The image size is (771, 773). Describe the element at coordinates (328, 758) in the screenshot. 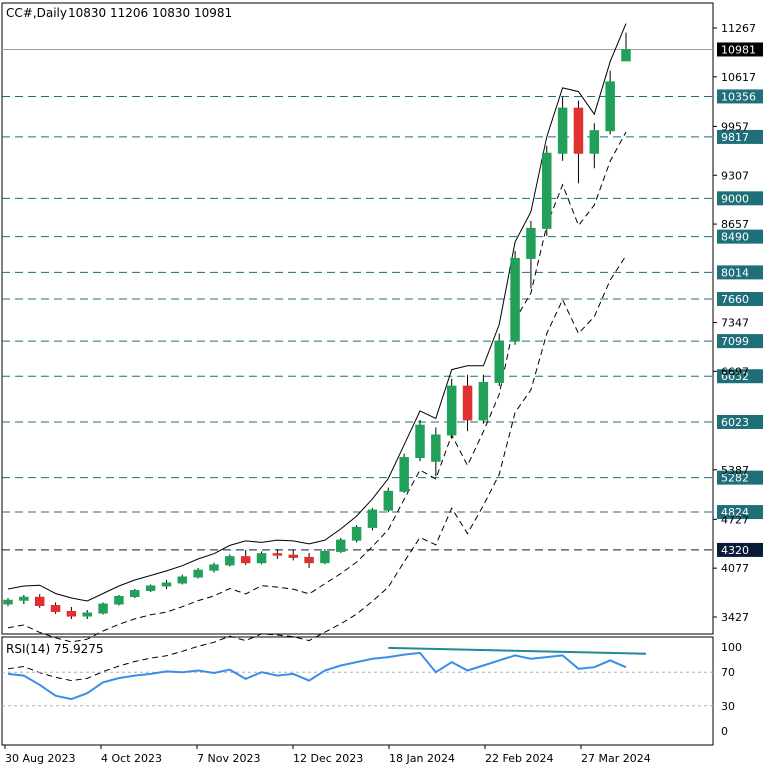

I see `x-tick-label: 12 Dec 2023` at that location.